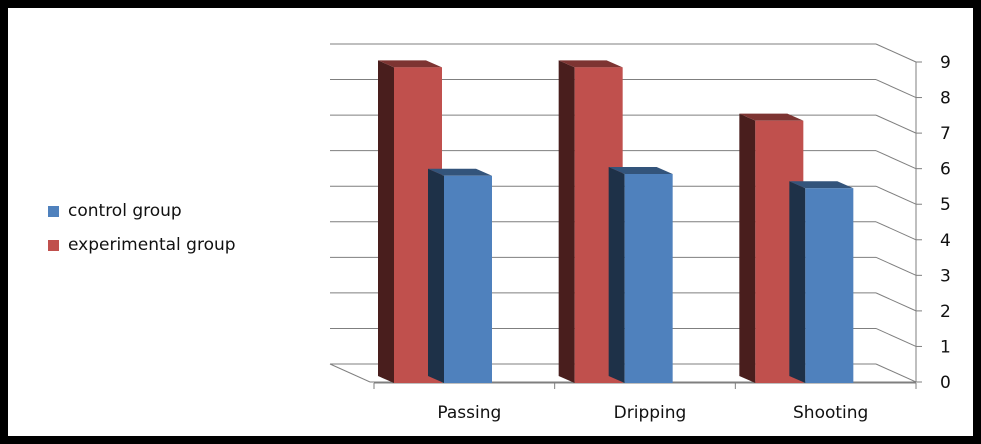  I want to click on bar-side-experimental-shooting, so click(747, 248).